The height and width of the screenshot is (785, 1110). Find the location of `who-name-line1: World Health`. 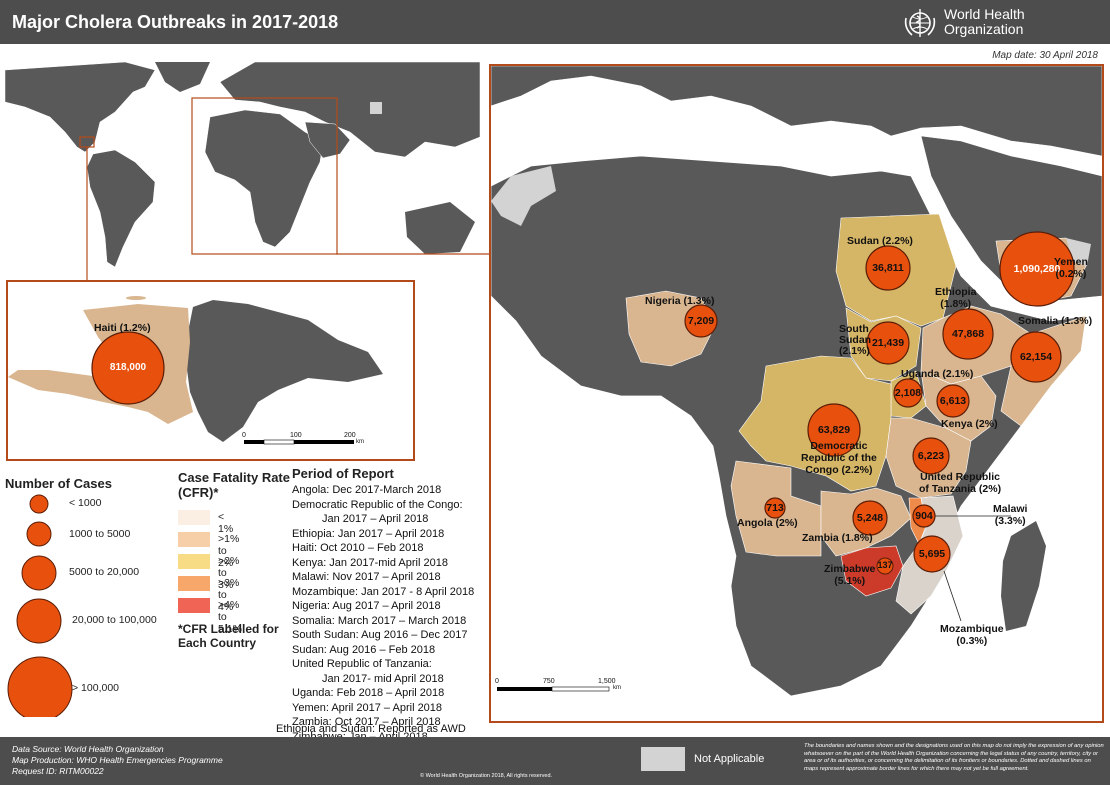

who-name-line1: World Health is located at coordinates (984, 14).